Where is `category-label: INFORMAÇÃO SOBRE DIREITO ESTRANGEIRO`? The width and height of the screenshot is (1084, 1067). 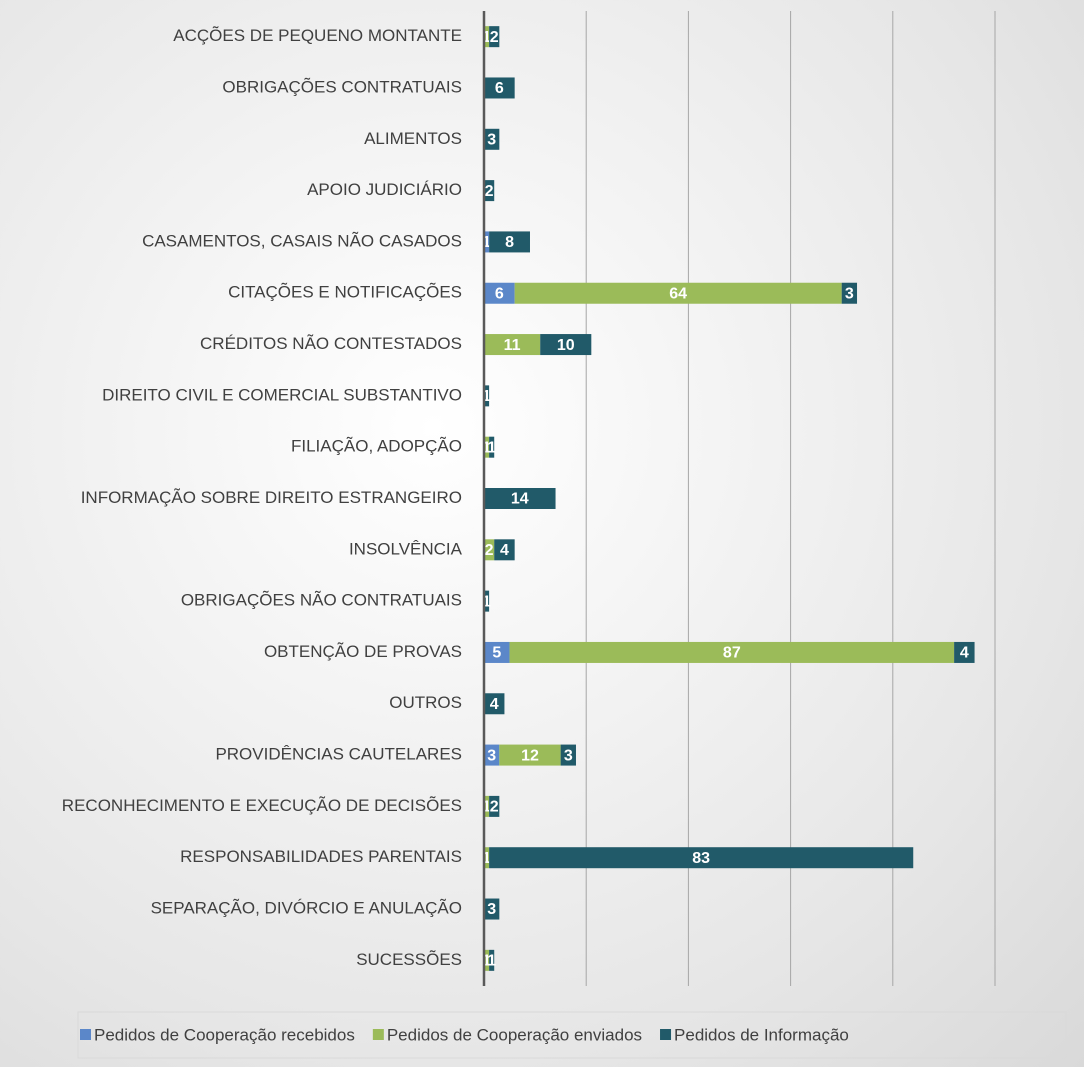 category-label: INFORMAÇÃO SOBRE DIREITO ESTRANGEIRO is located at coordinates (271, 497).